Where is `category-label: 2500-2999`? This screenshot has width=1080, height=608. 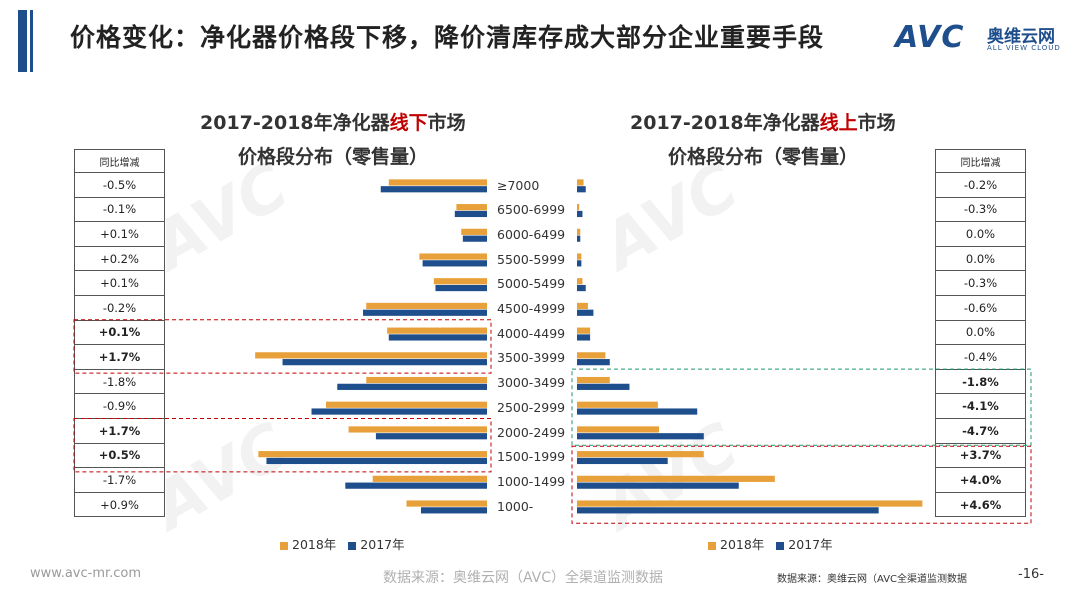
category-label: 2500-2999 is located at coordinates (531, 407).